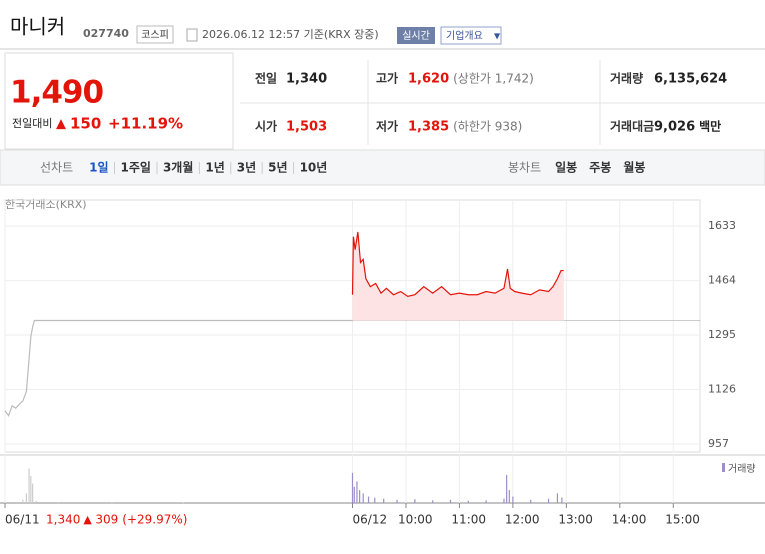 The width and height of the screenshot is (765, 554). I want to click on x-tick-label: 11:00, so click(468, 520).